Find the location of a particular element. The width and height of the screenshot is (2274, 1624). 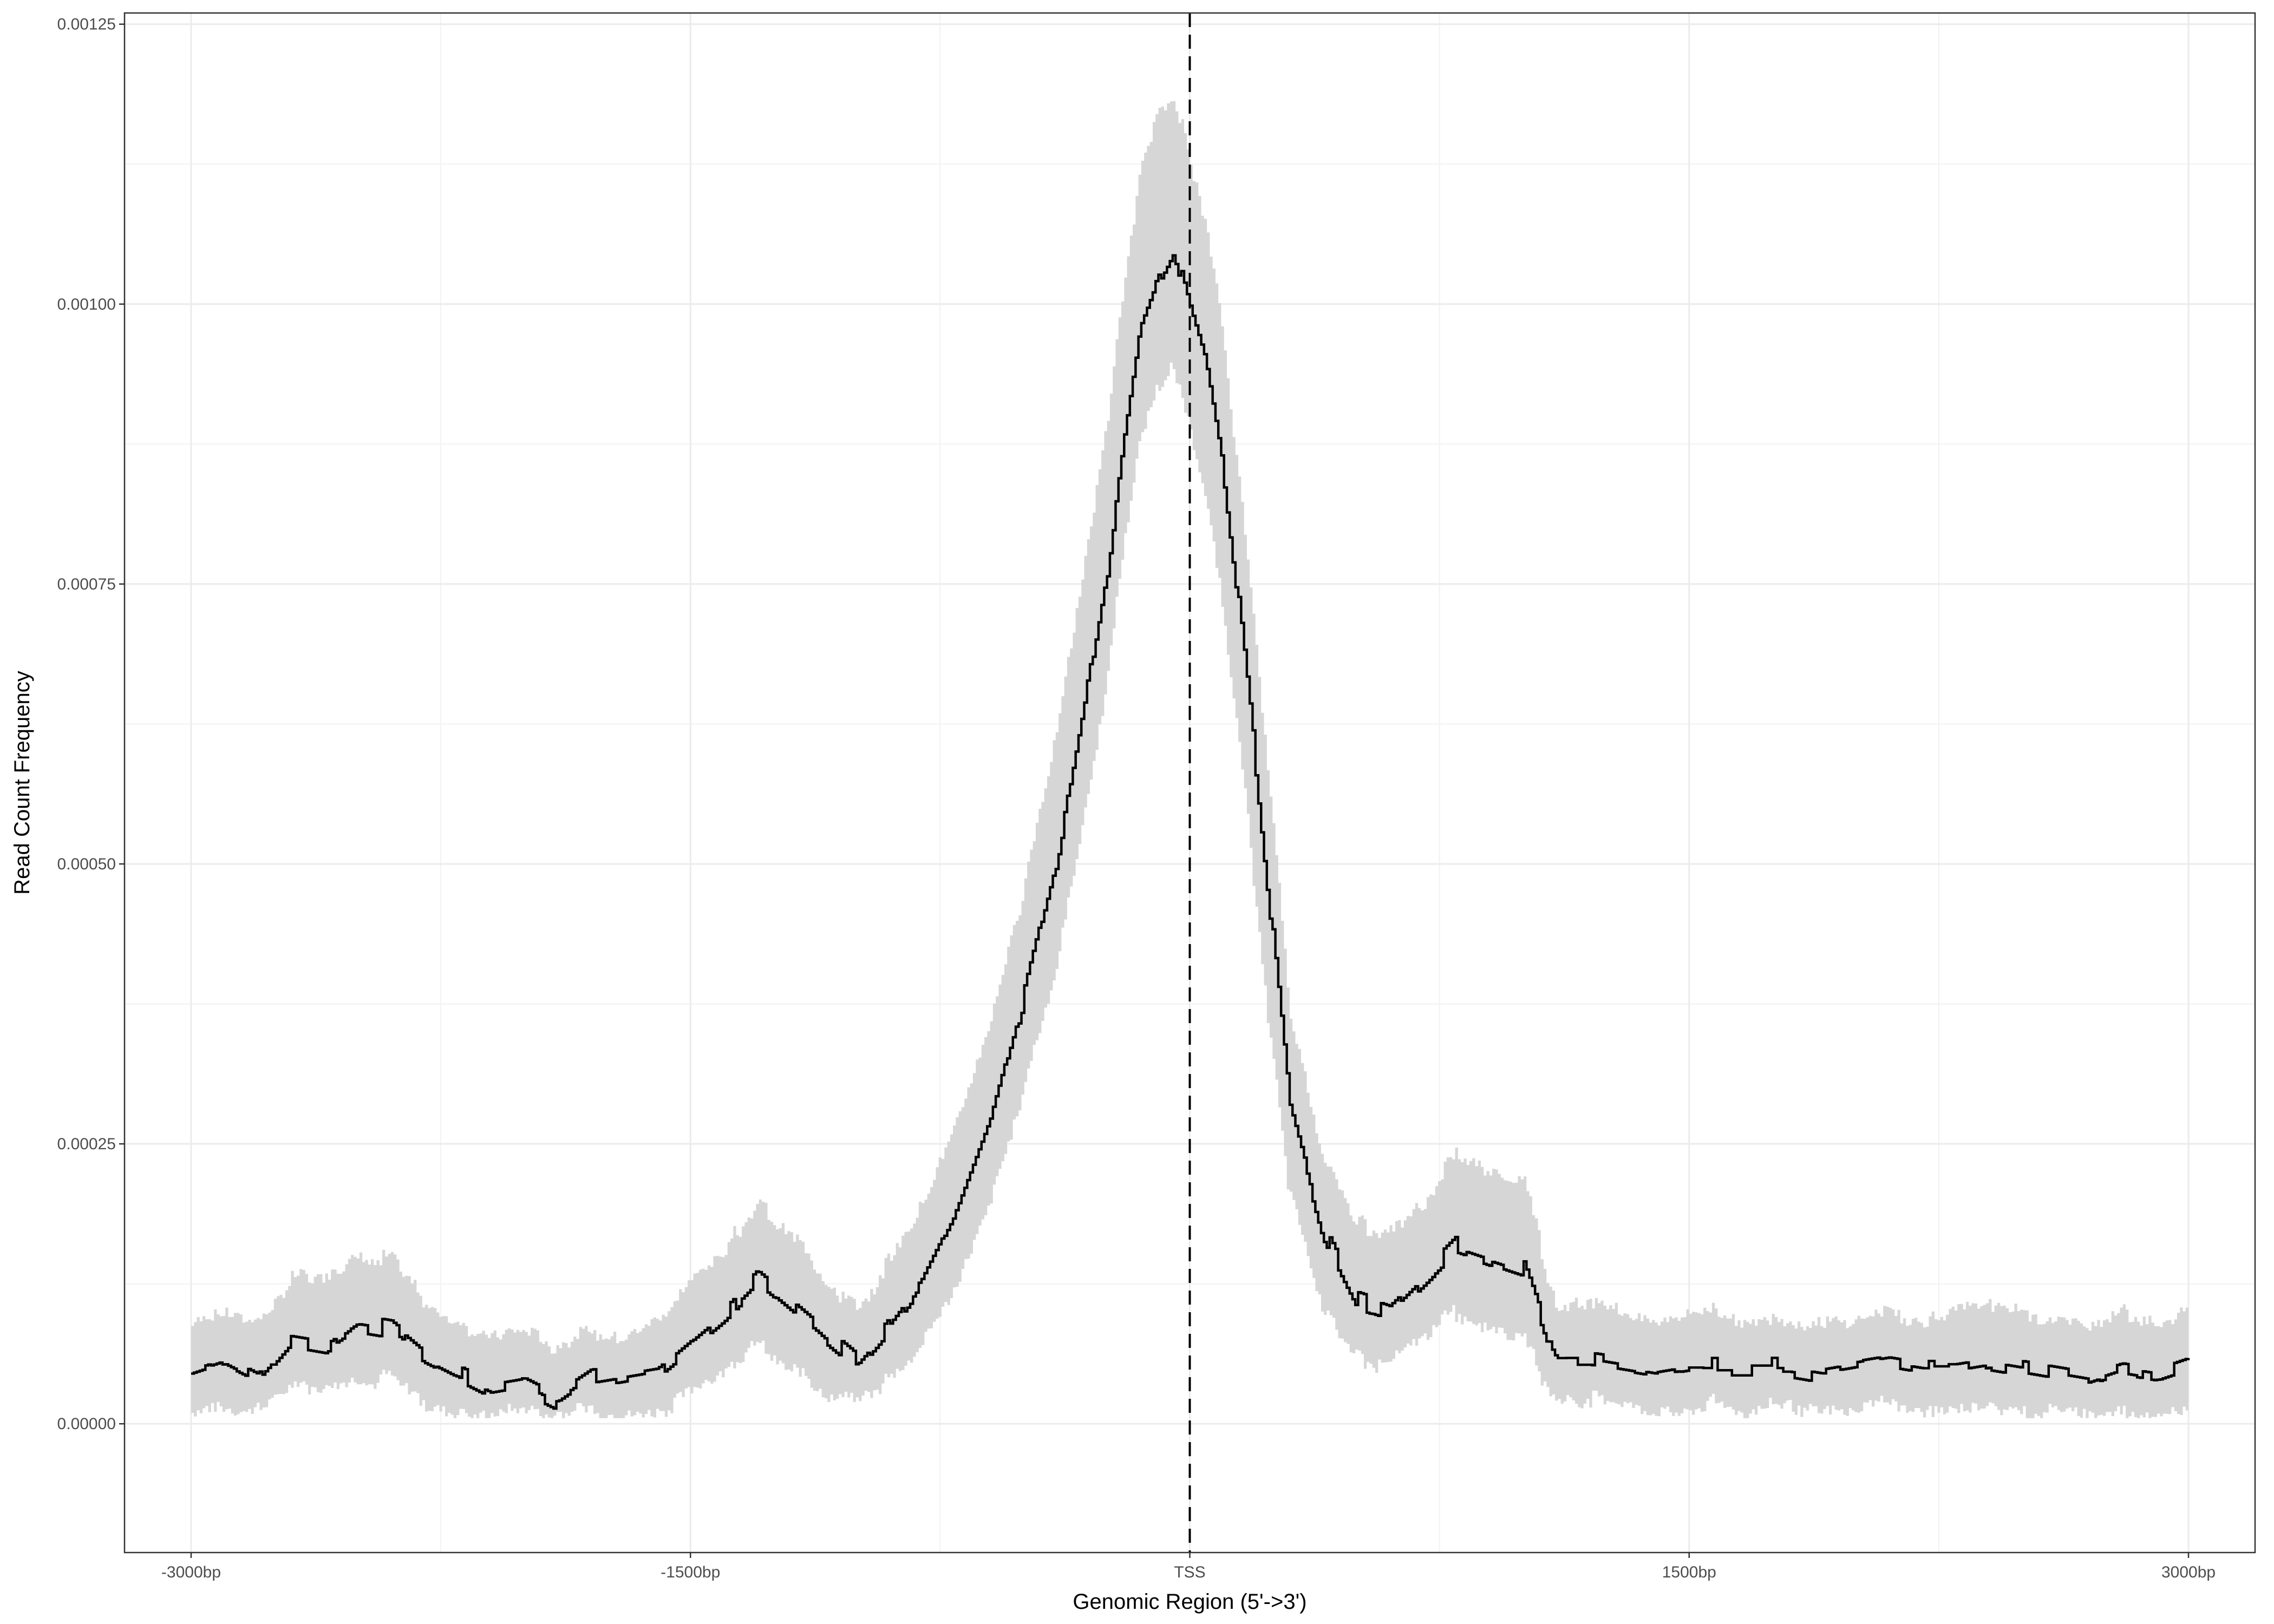

x-tick-label: -3000bp is located at coordinates (191, 1572).